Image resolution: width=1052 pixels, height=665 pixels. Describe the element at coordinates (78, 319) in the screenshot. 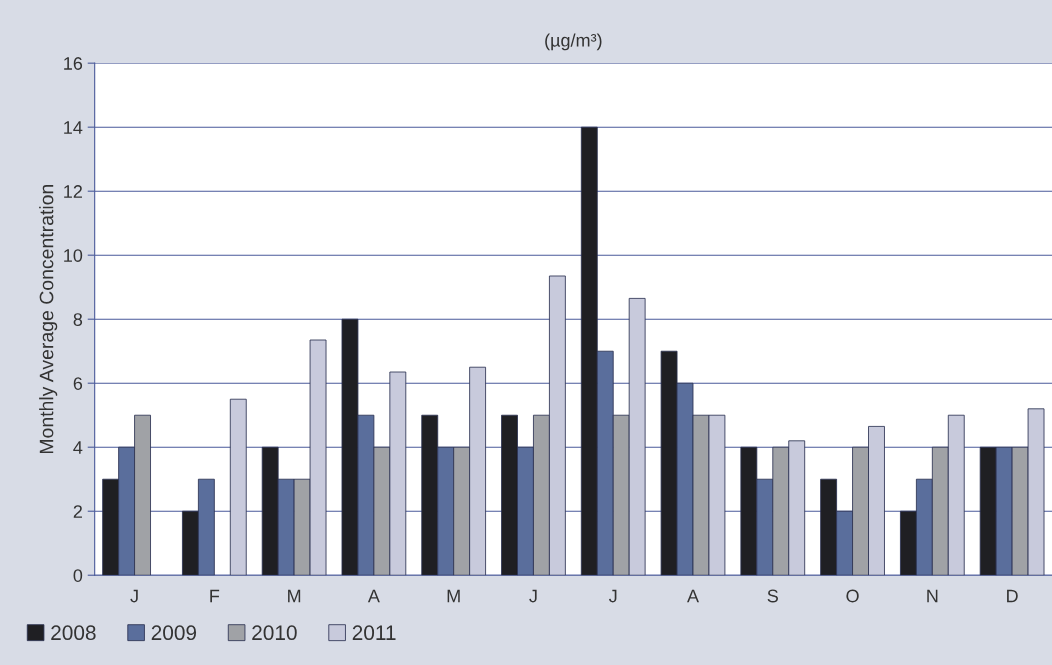

I see `y-tick-label: 8` at that location.